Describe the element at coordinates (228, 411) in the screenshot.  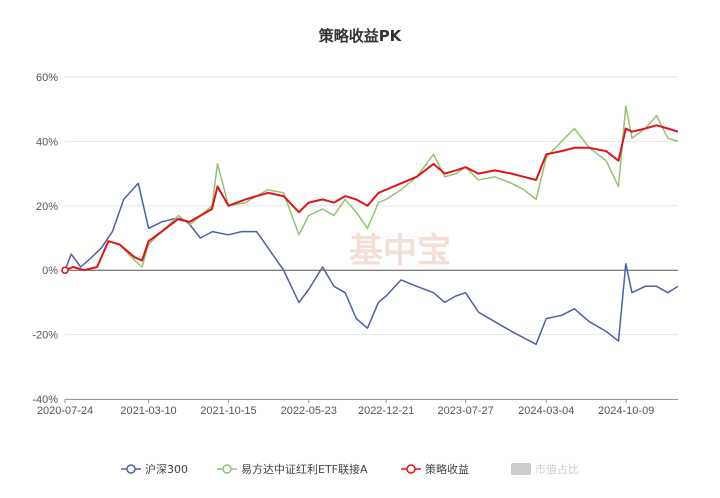
I see `x-tick-label: 2021-10-15` at that location.